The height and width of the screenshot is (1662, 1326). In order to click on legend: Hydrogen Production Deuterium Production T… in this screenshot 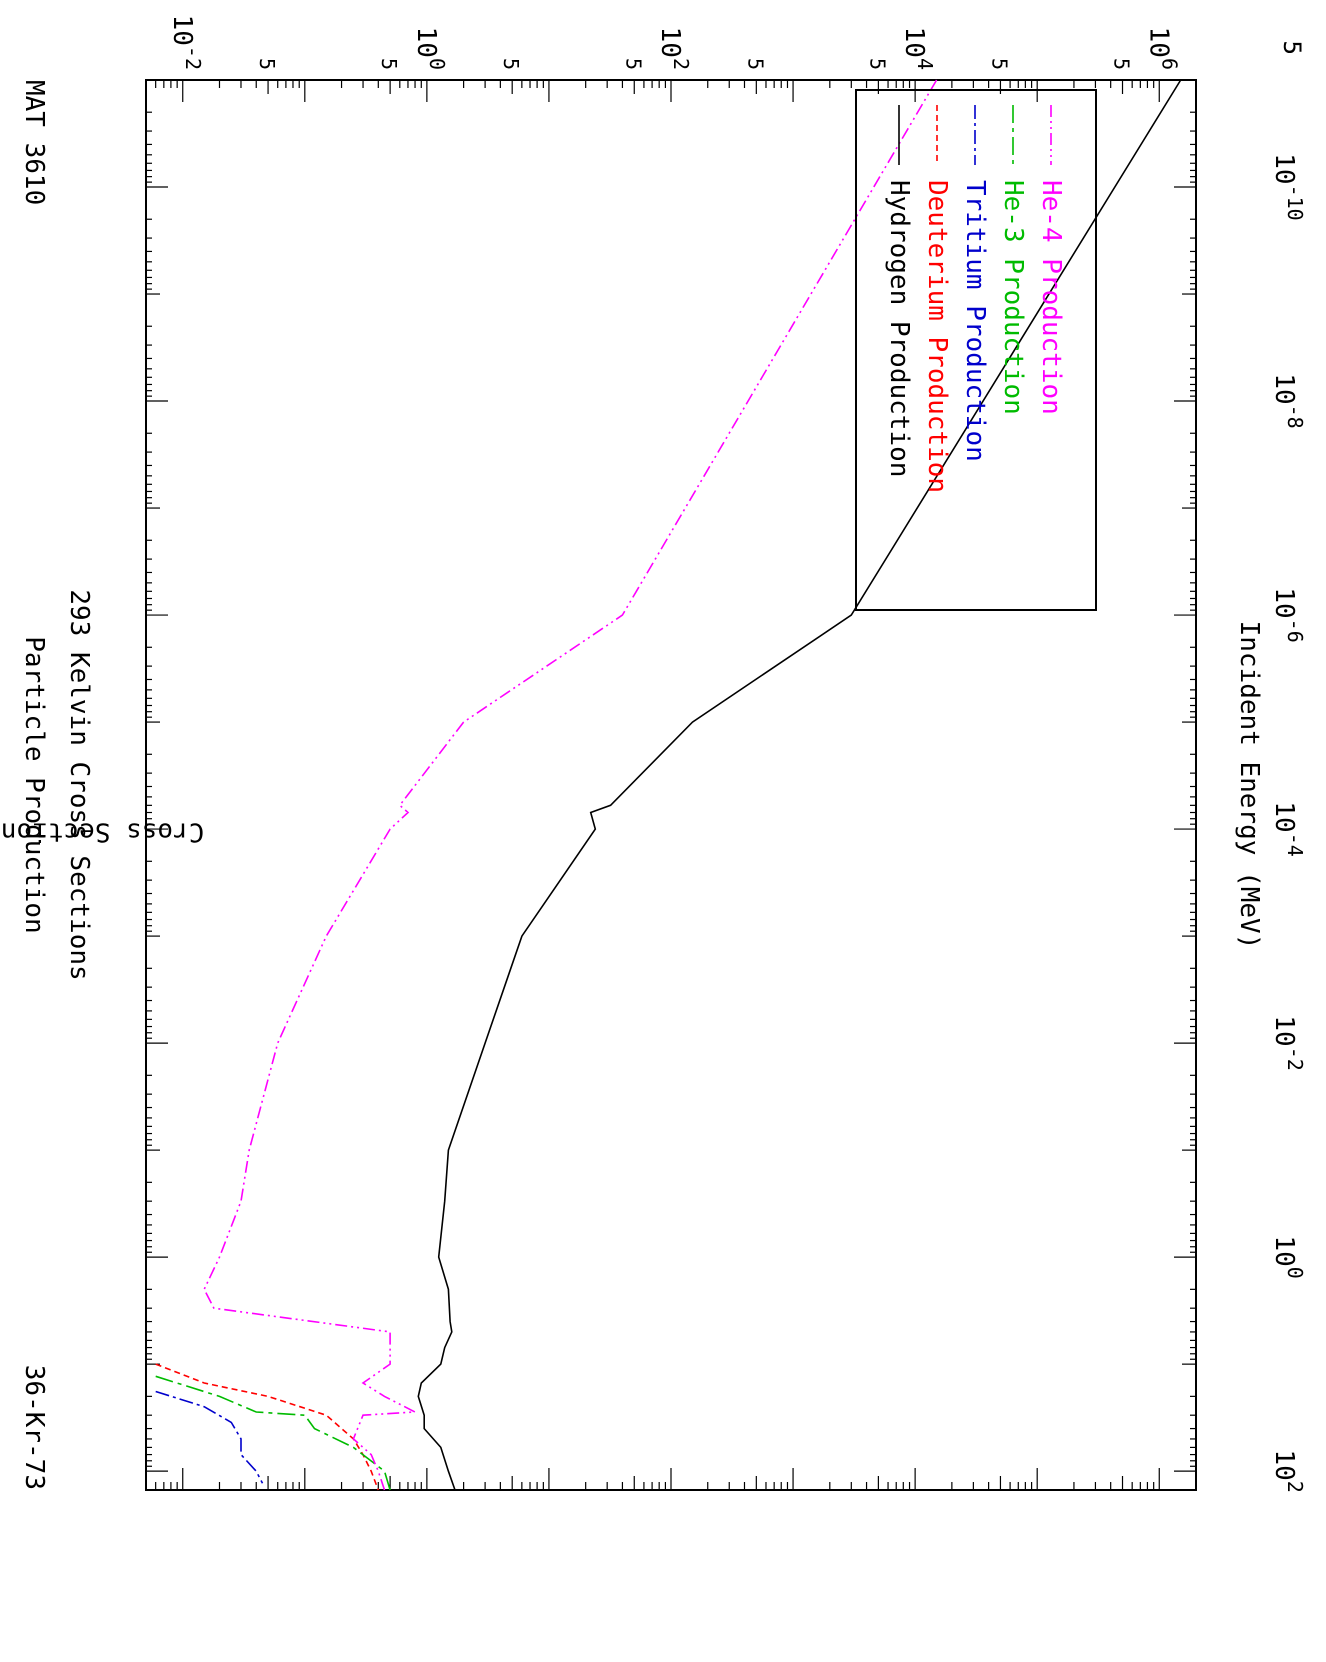, I will do `click(976, 350)`.